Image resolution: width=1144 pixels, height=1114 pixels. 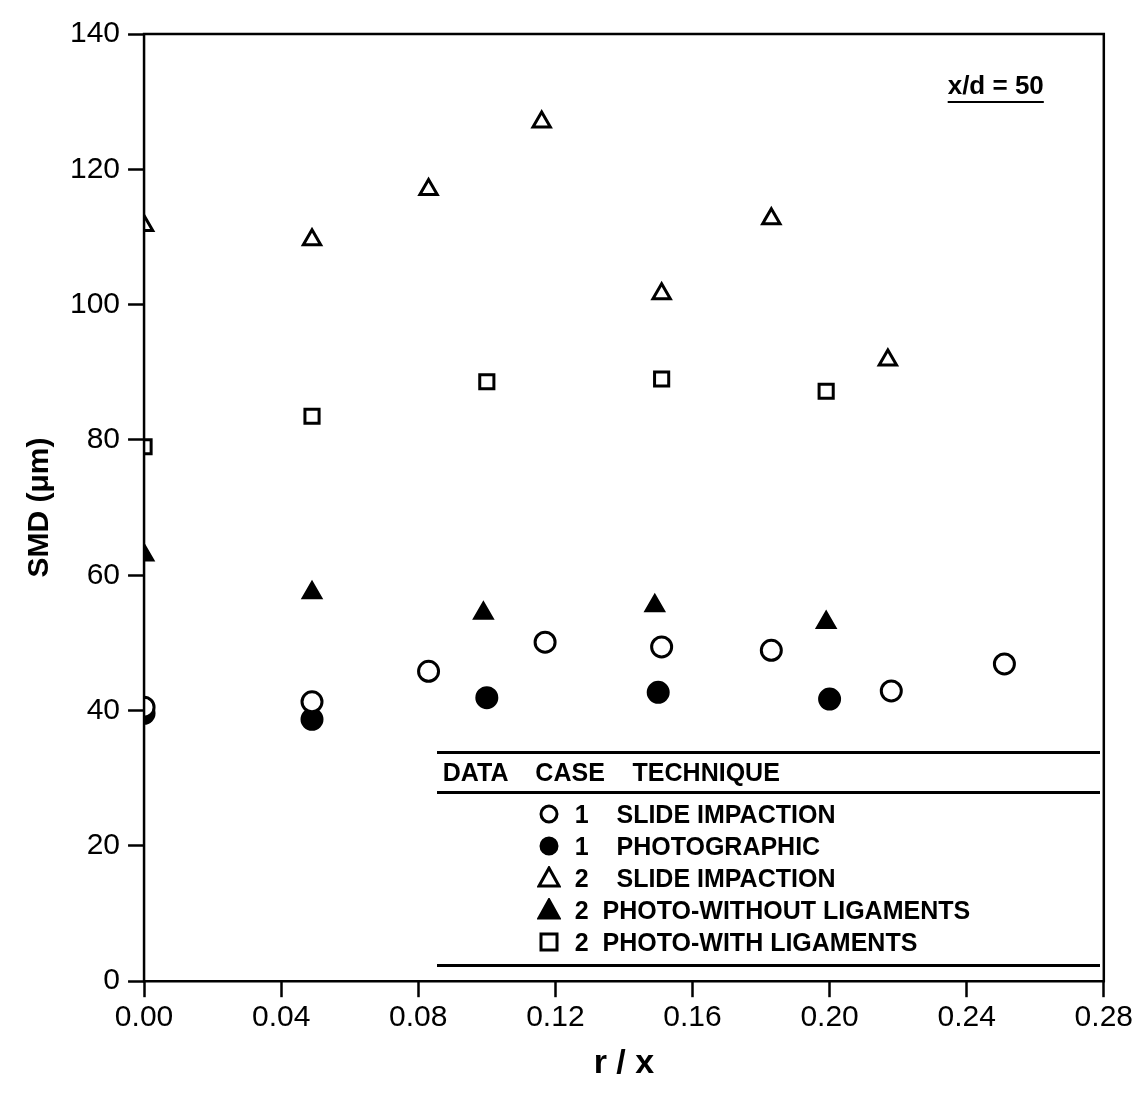 What do you see at coordinates (103, 438) in the screenshot?
I see `y-tick-label: 80` at bounding box center [103, 438].